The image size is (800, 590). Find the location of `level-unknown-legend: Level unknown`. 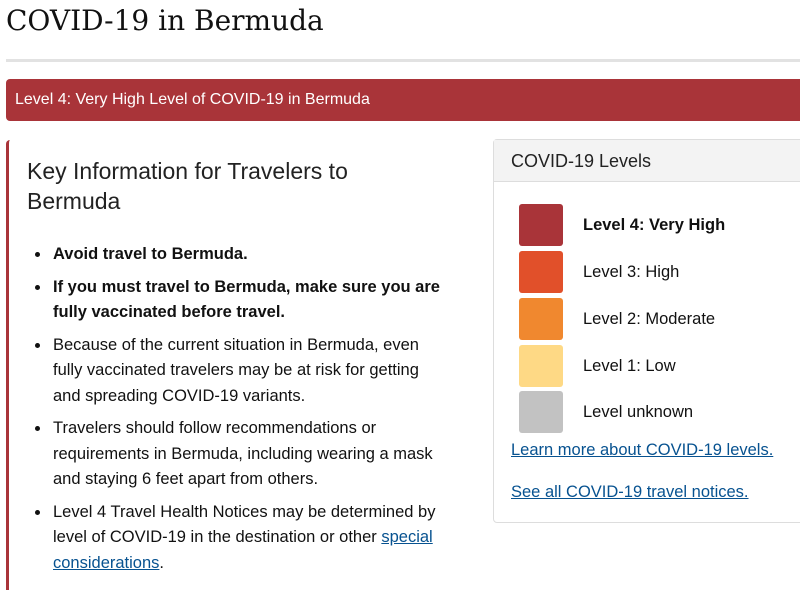

level-unknown-legend: Level unknown is located at coordinates (659, 412).